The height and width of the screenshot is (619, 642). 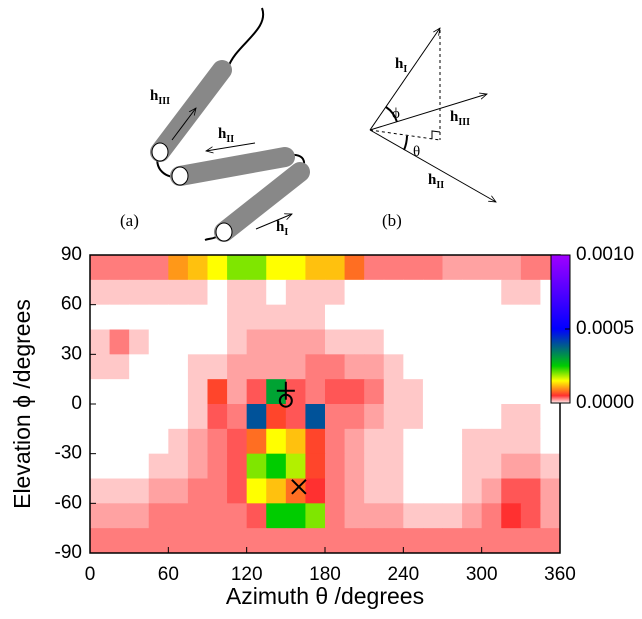 What do you see at coordinates (401, 65) in the screenshot?
I see `vector-label: hI` at bounding box center [401, 65].